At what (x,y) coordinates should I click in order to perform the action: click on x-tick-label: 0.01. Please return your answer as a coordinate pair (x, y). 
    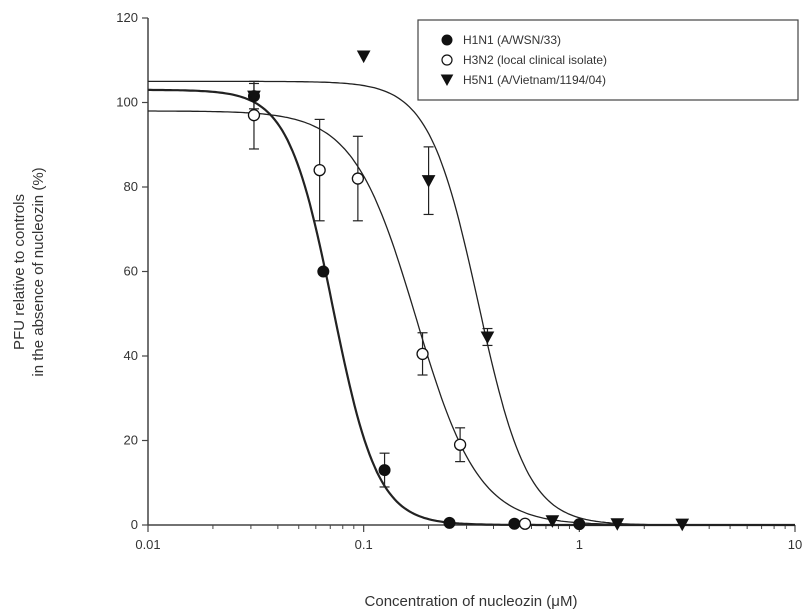
    Looking at the image, I should click on (147, 544).